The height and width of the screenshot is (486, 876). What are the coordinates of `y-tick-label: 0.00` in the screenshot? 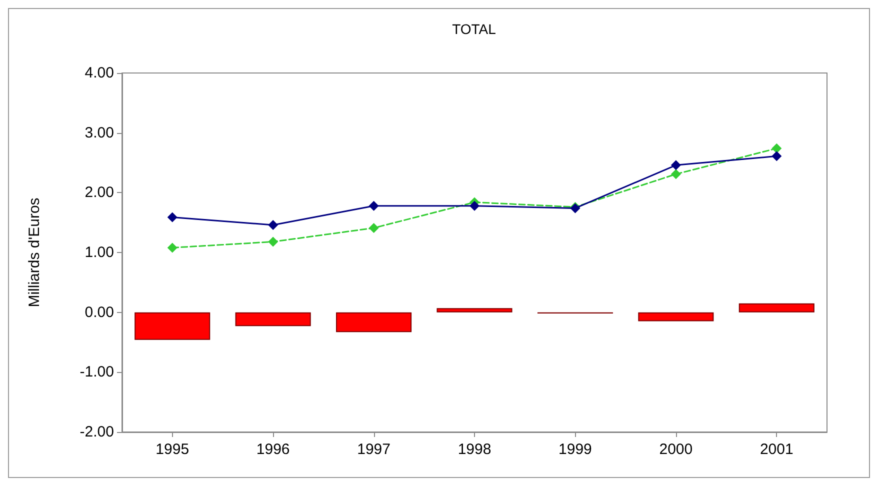 It's located at (99, 312).